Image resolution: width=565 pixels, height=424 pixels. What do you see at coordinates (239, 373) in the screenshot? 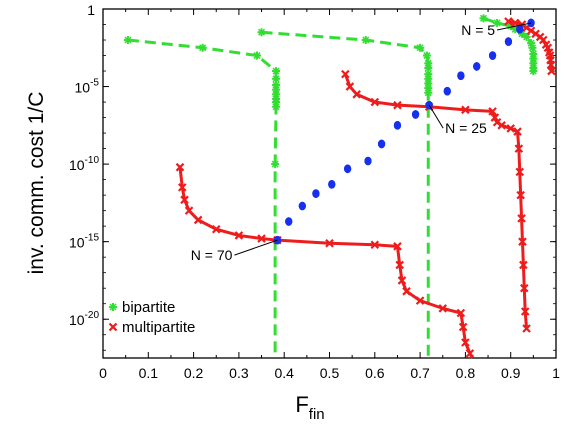
I see `x-tick-label: 0.3` at bounding box center [239, 373].